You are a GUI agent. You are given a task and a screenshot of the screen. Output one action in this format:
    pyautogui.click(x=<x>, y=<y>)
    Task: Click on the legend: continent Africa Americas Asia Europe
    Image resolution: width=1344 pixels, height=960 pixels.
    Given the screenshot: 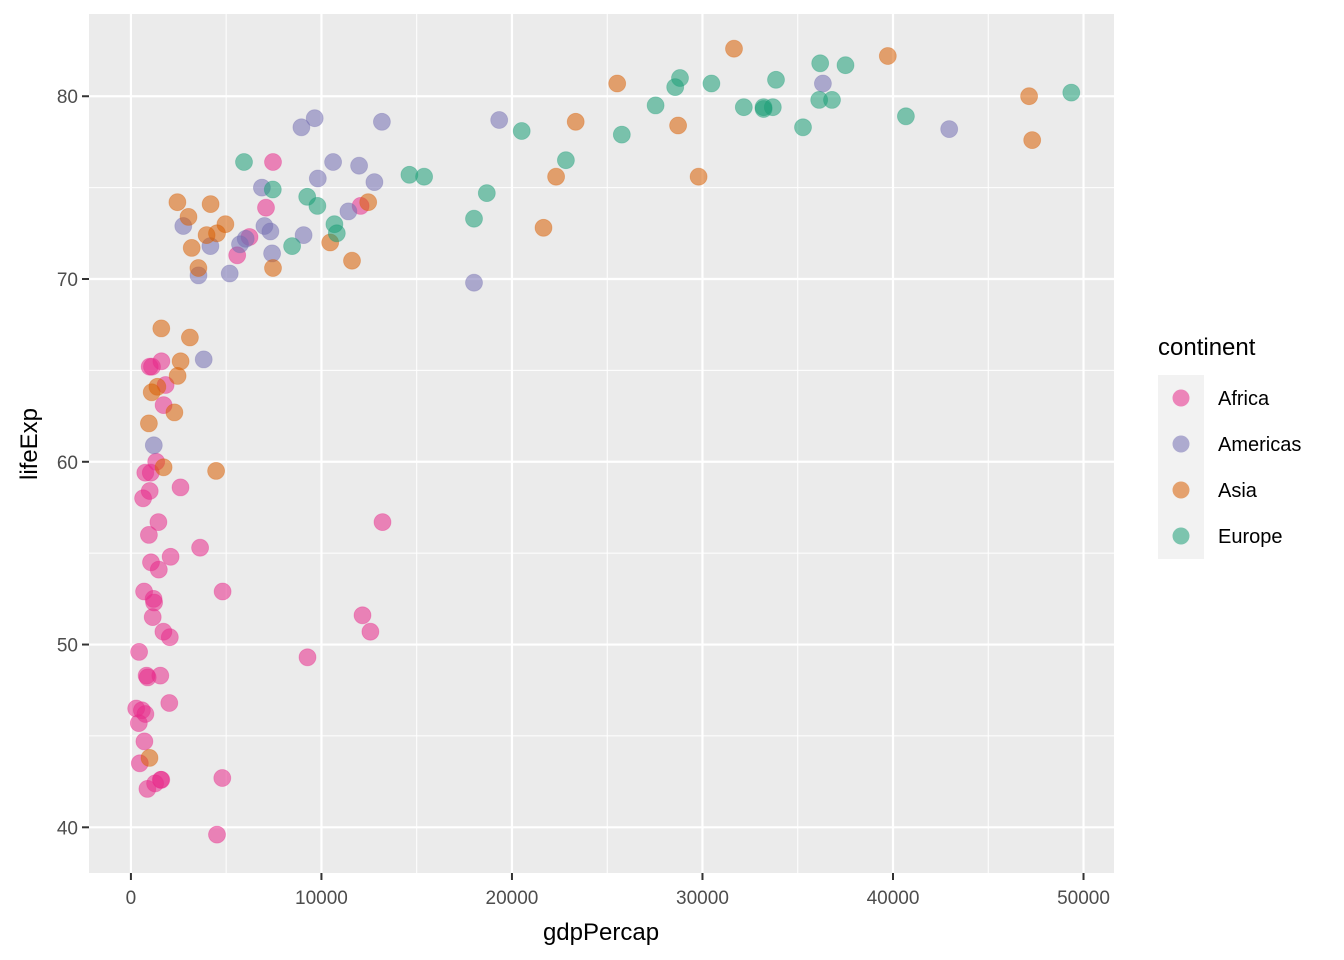 What is the action you would take?
    pyautogui.click(x=1229, y=446)
    